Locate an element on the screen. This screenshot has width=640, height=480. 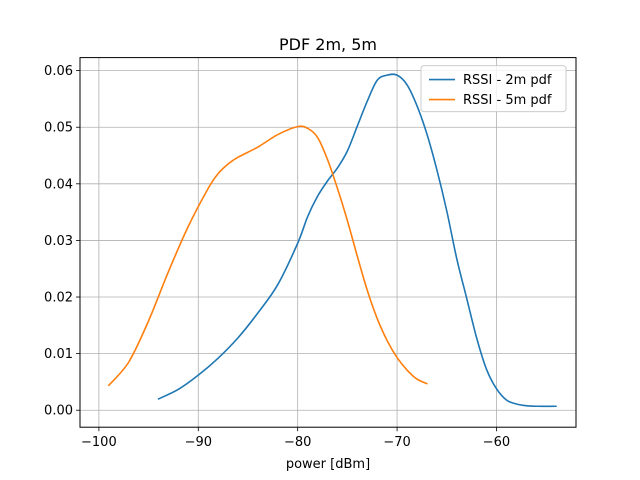
x-tick-label: −70 is located at coordinates (396, 442).